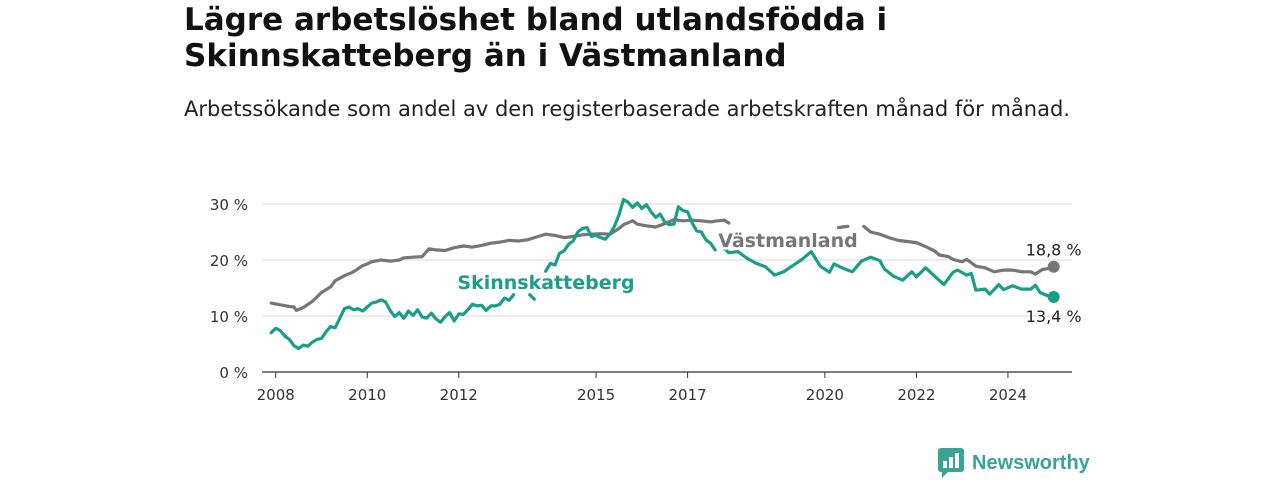 This screenshot has width=1280, height=480. Describe the element at coordinates (1053, 266) in the screenshot. I see `end-point-västmanland` at that location.